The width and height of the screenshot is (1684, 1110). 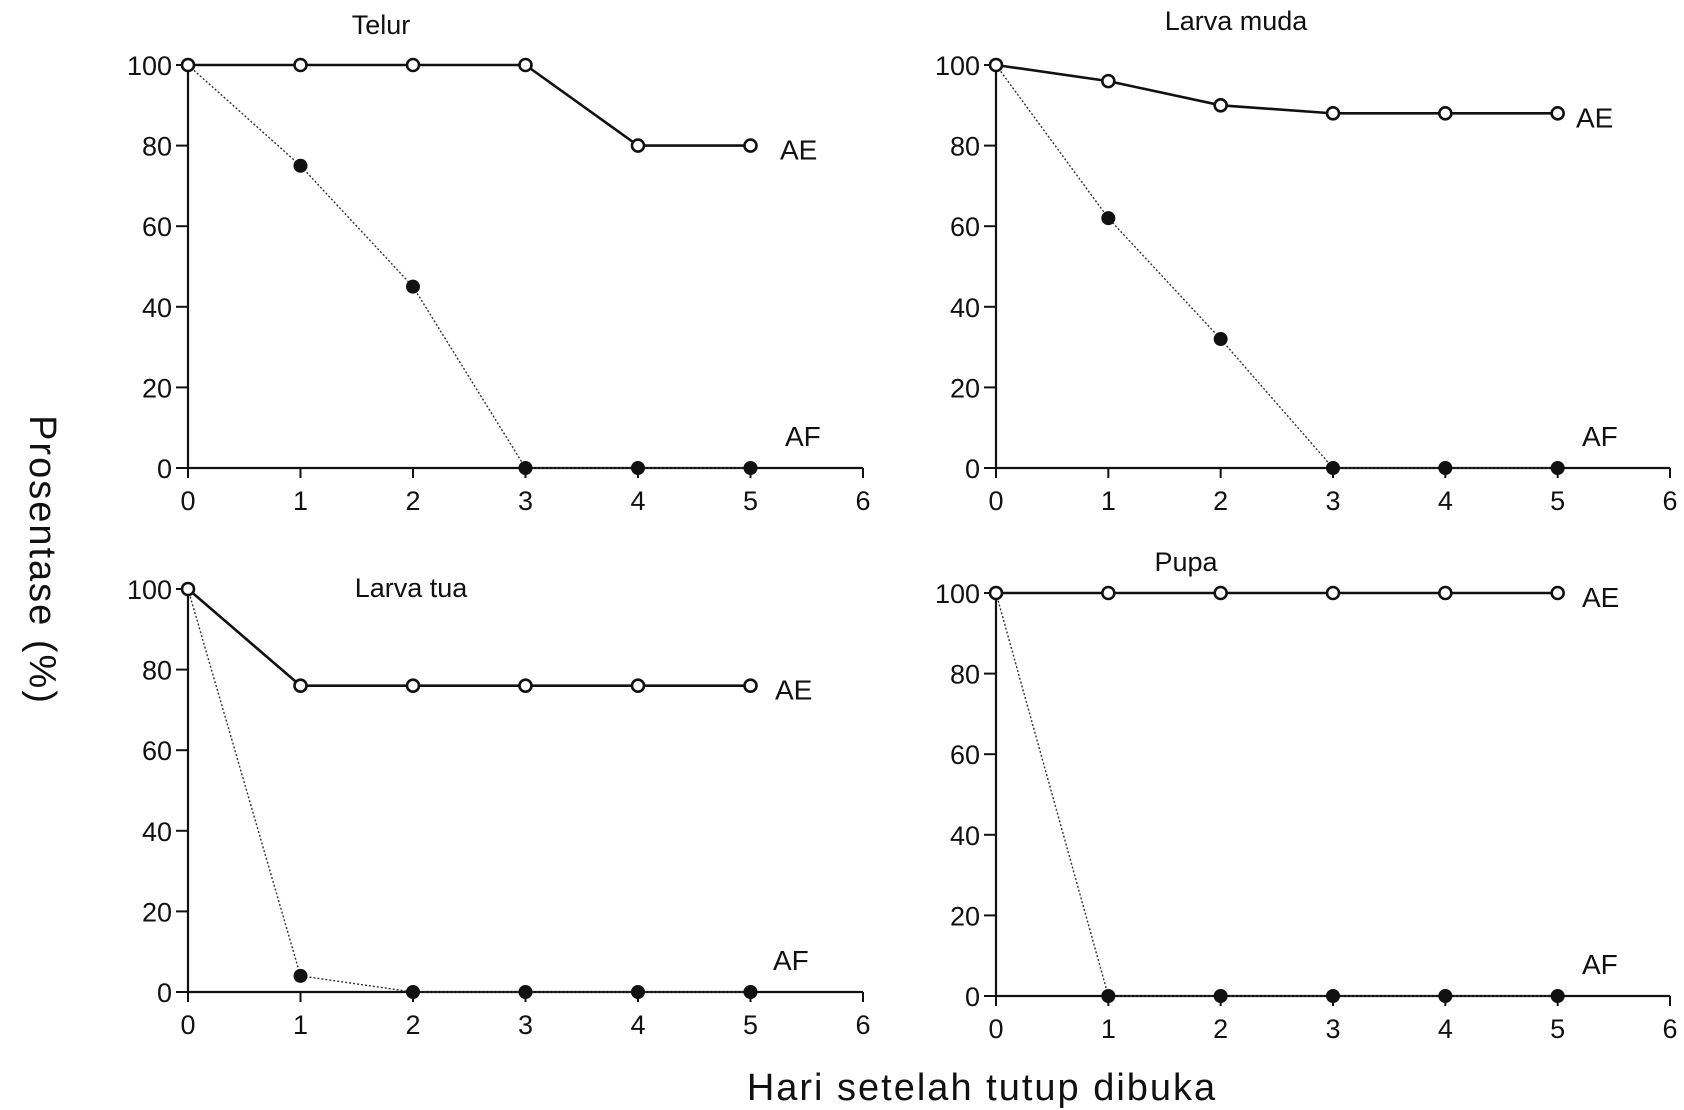 I want to click on y-axis-label: Prosentase (%), so click(x=42, y=560).